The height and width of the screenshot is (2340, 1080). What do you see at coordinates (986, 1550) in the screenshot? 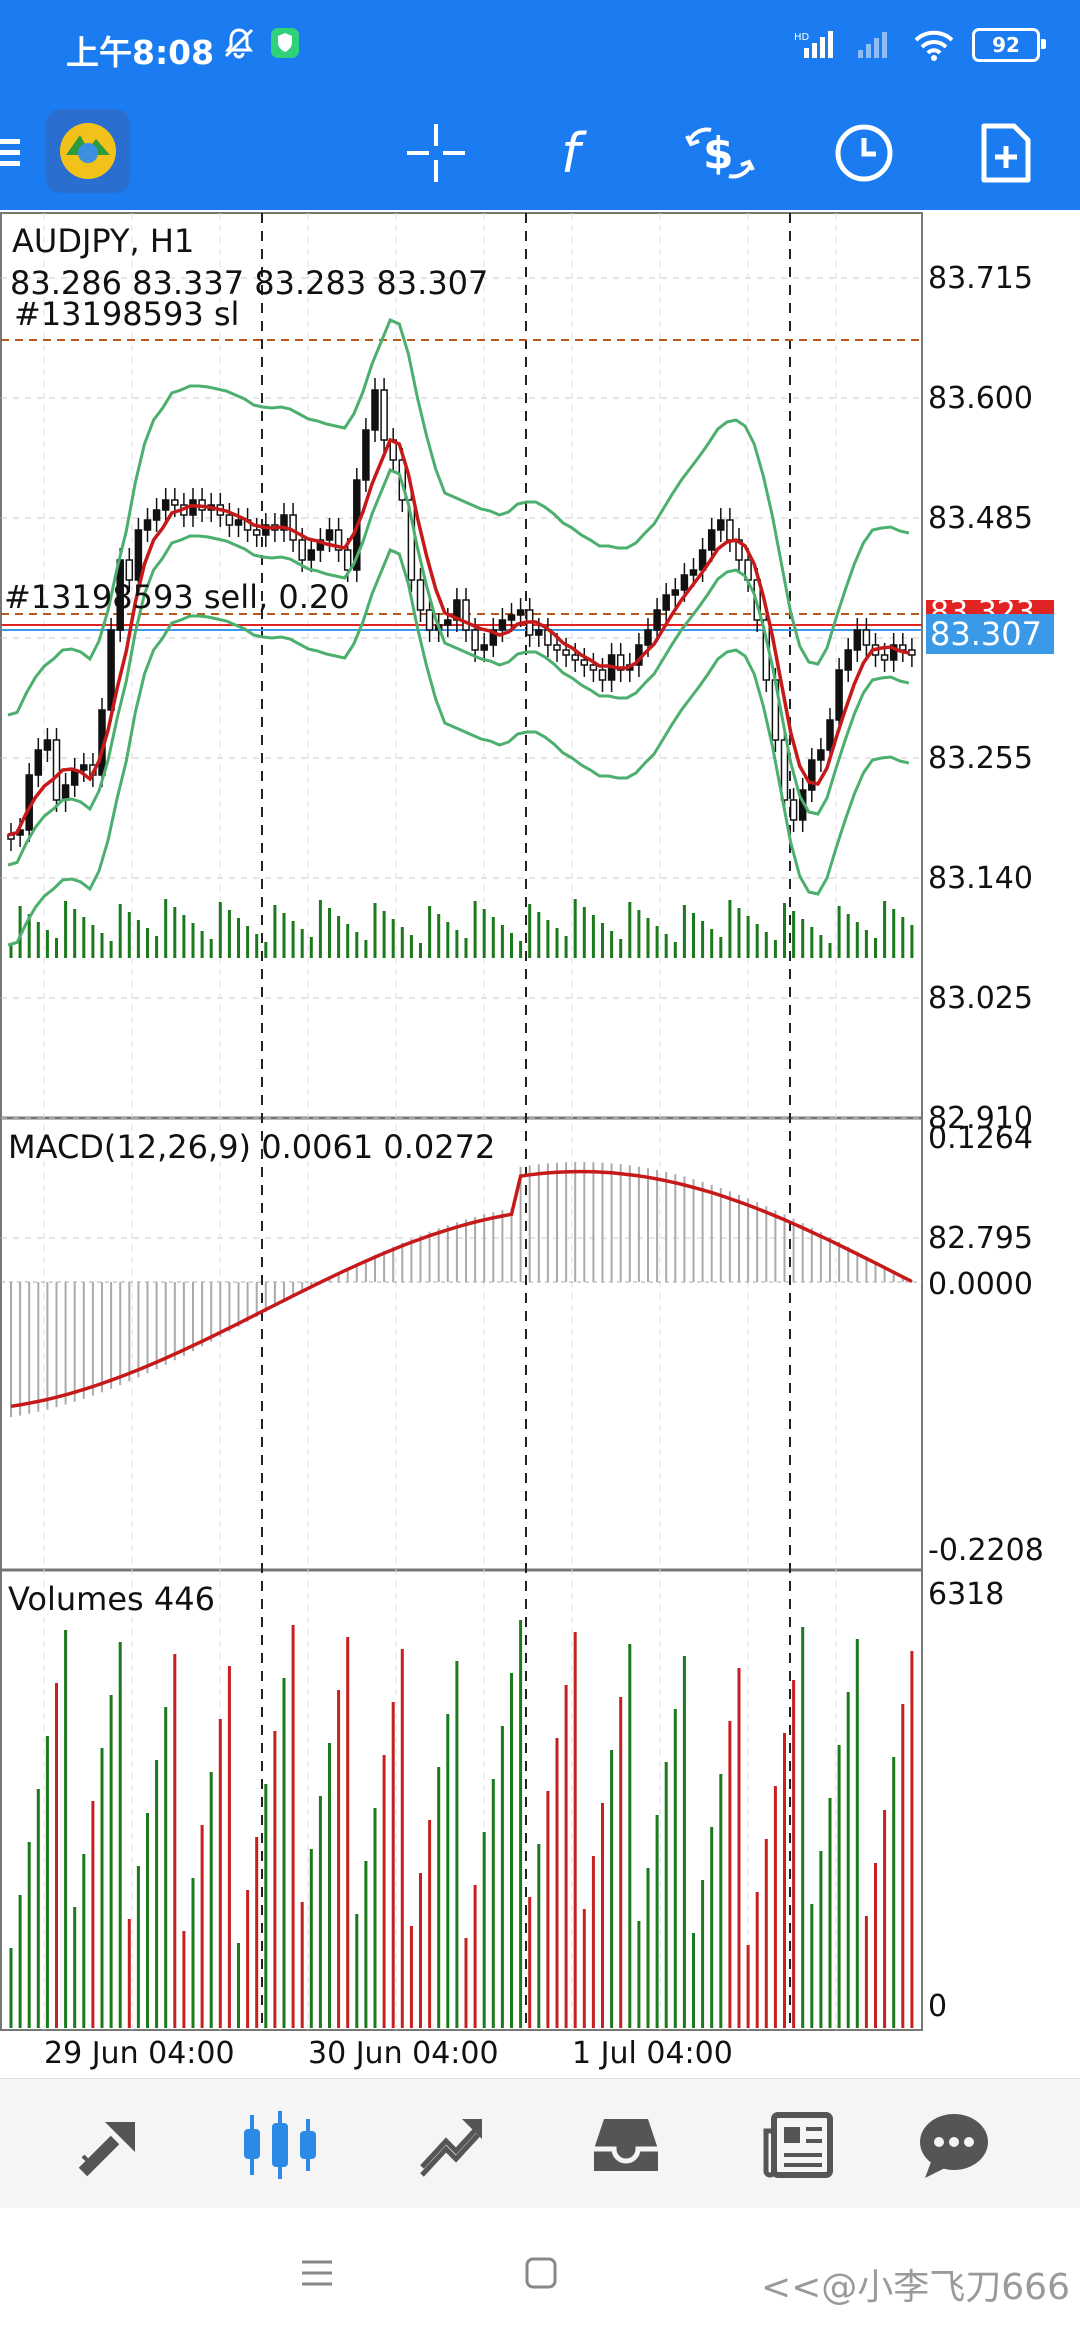
I see `macd-tick-bottom: -0.2208` at bounding box center [986, 1550].